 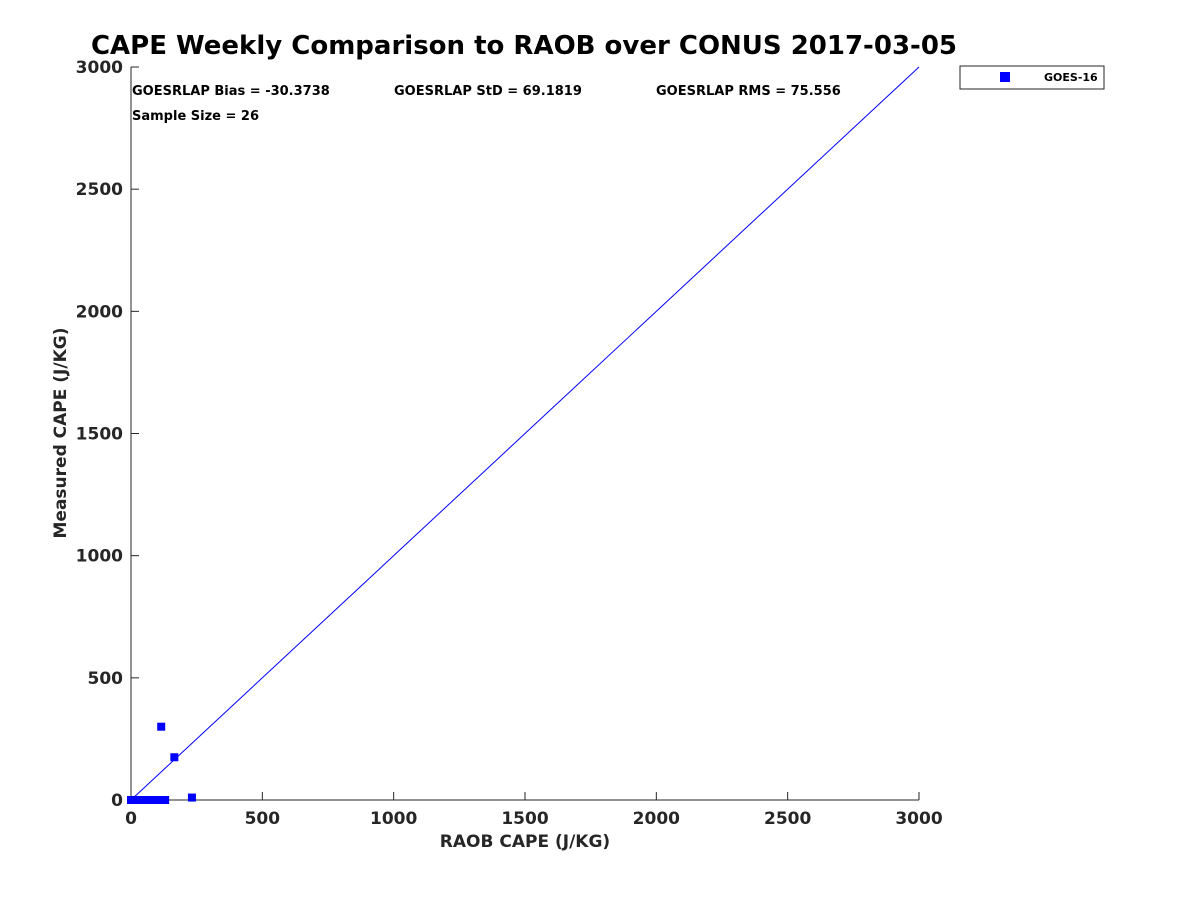 I want to click on x-tick-label: 3000, so click(x=918, y=819).